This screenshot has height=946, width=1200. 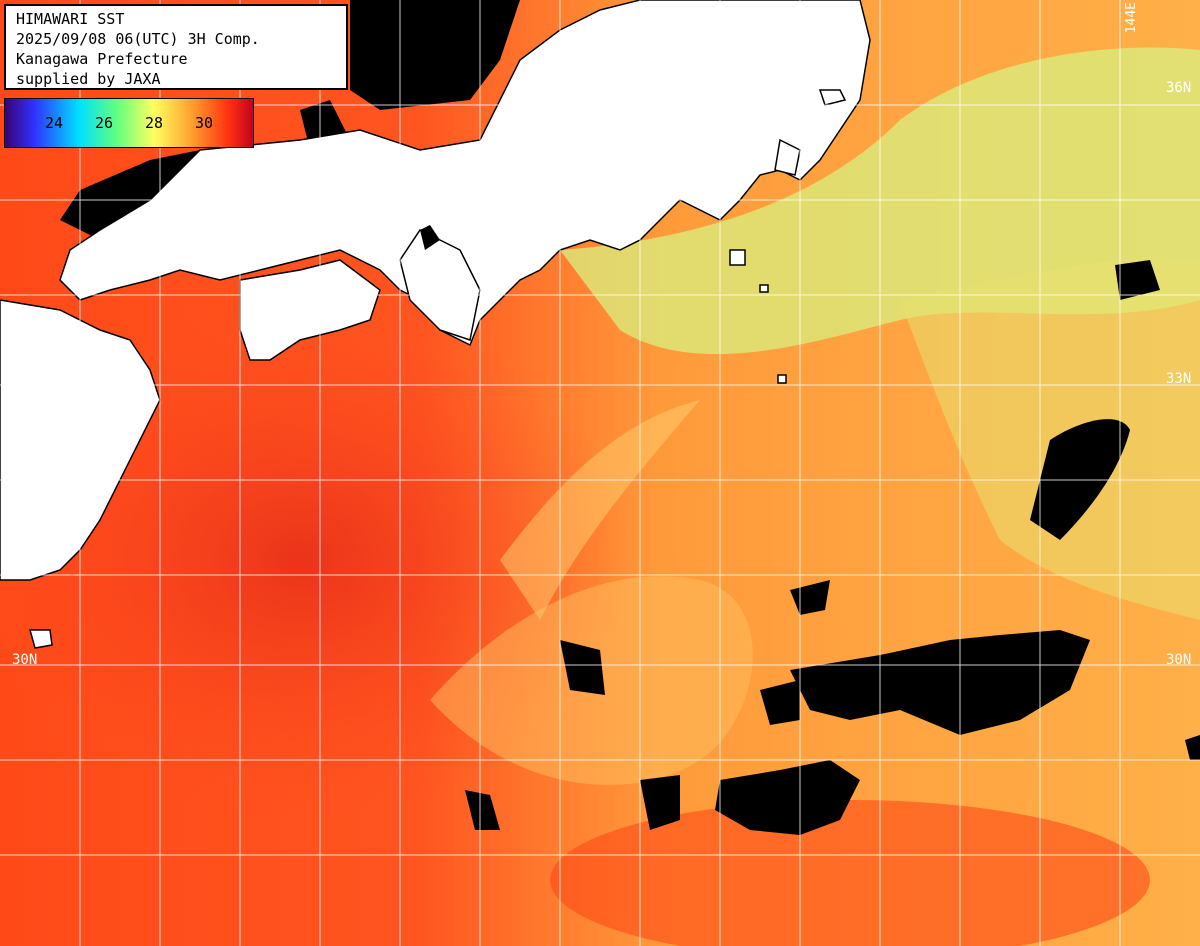 I want to click on cool-water-streak, so click(x=600, y=510).